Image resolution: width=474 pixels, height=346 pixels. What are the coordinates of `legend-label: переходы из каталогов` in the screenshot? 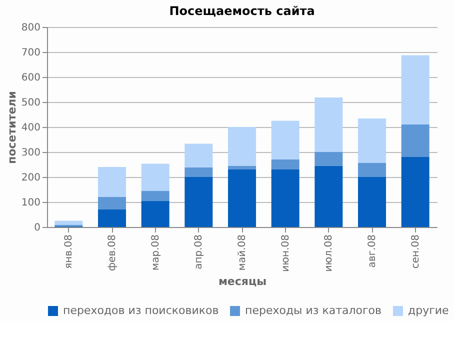 It's located at (313, 310).